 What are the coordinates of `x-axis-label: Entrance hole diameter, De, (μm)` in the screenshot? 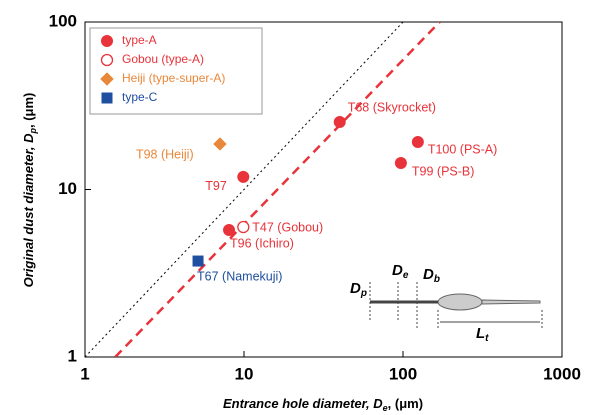 It's located at (323, 404).